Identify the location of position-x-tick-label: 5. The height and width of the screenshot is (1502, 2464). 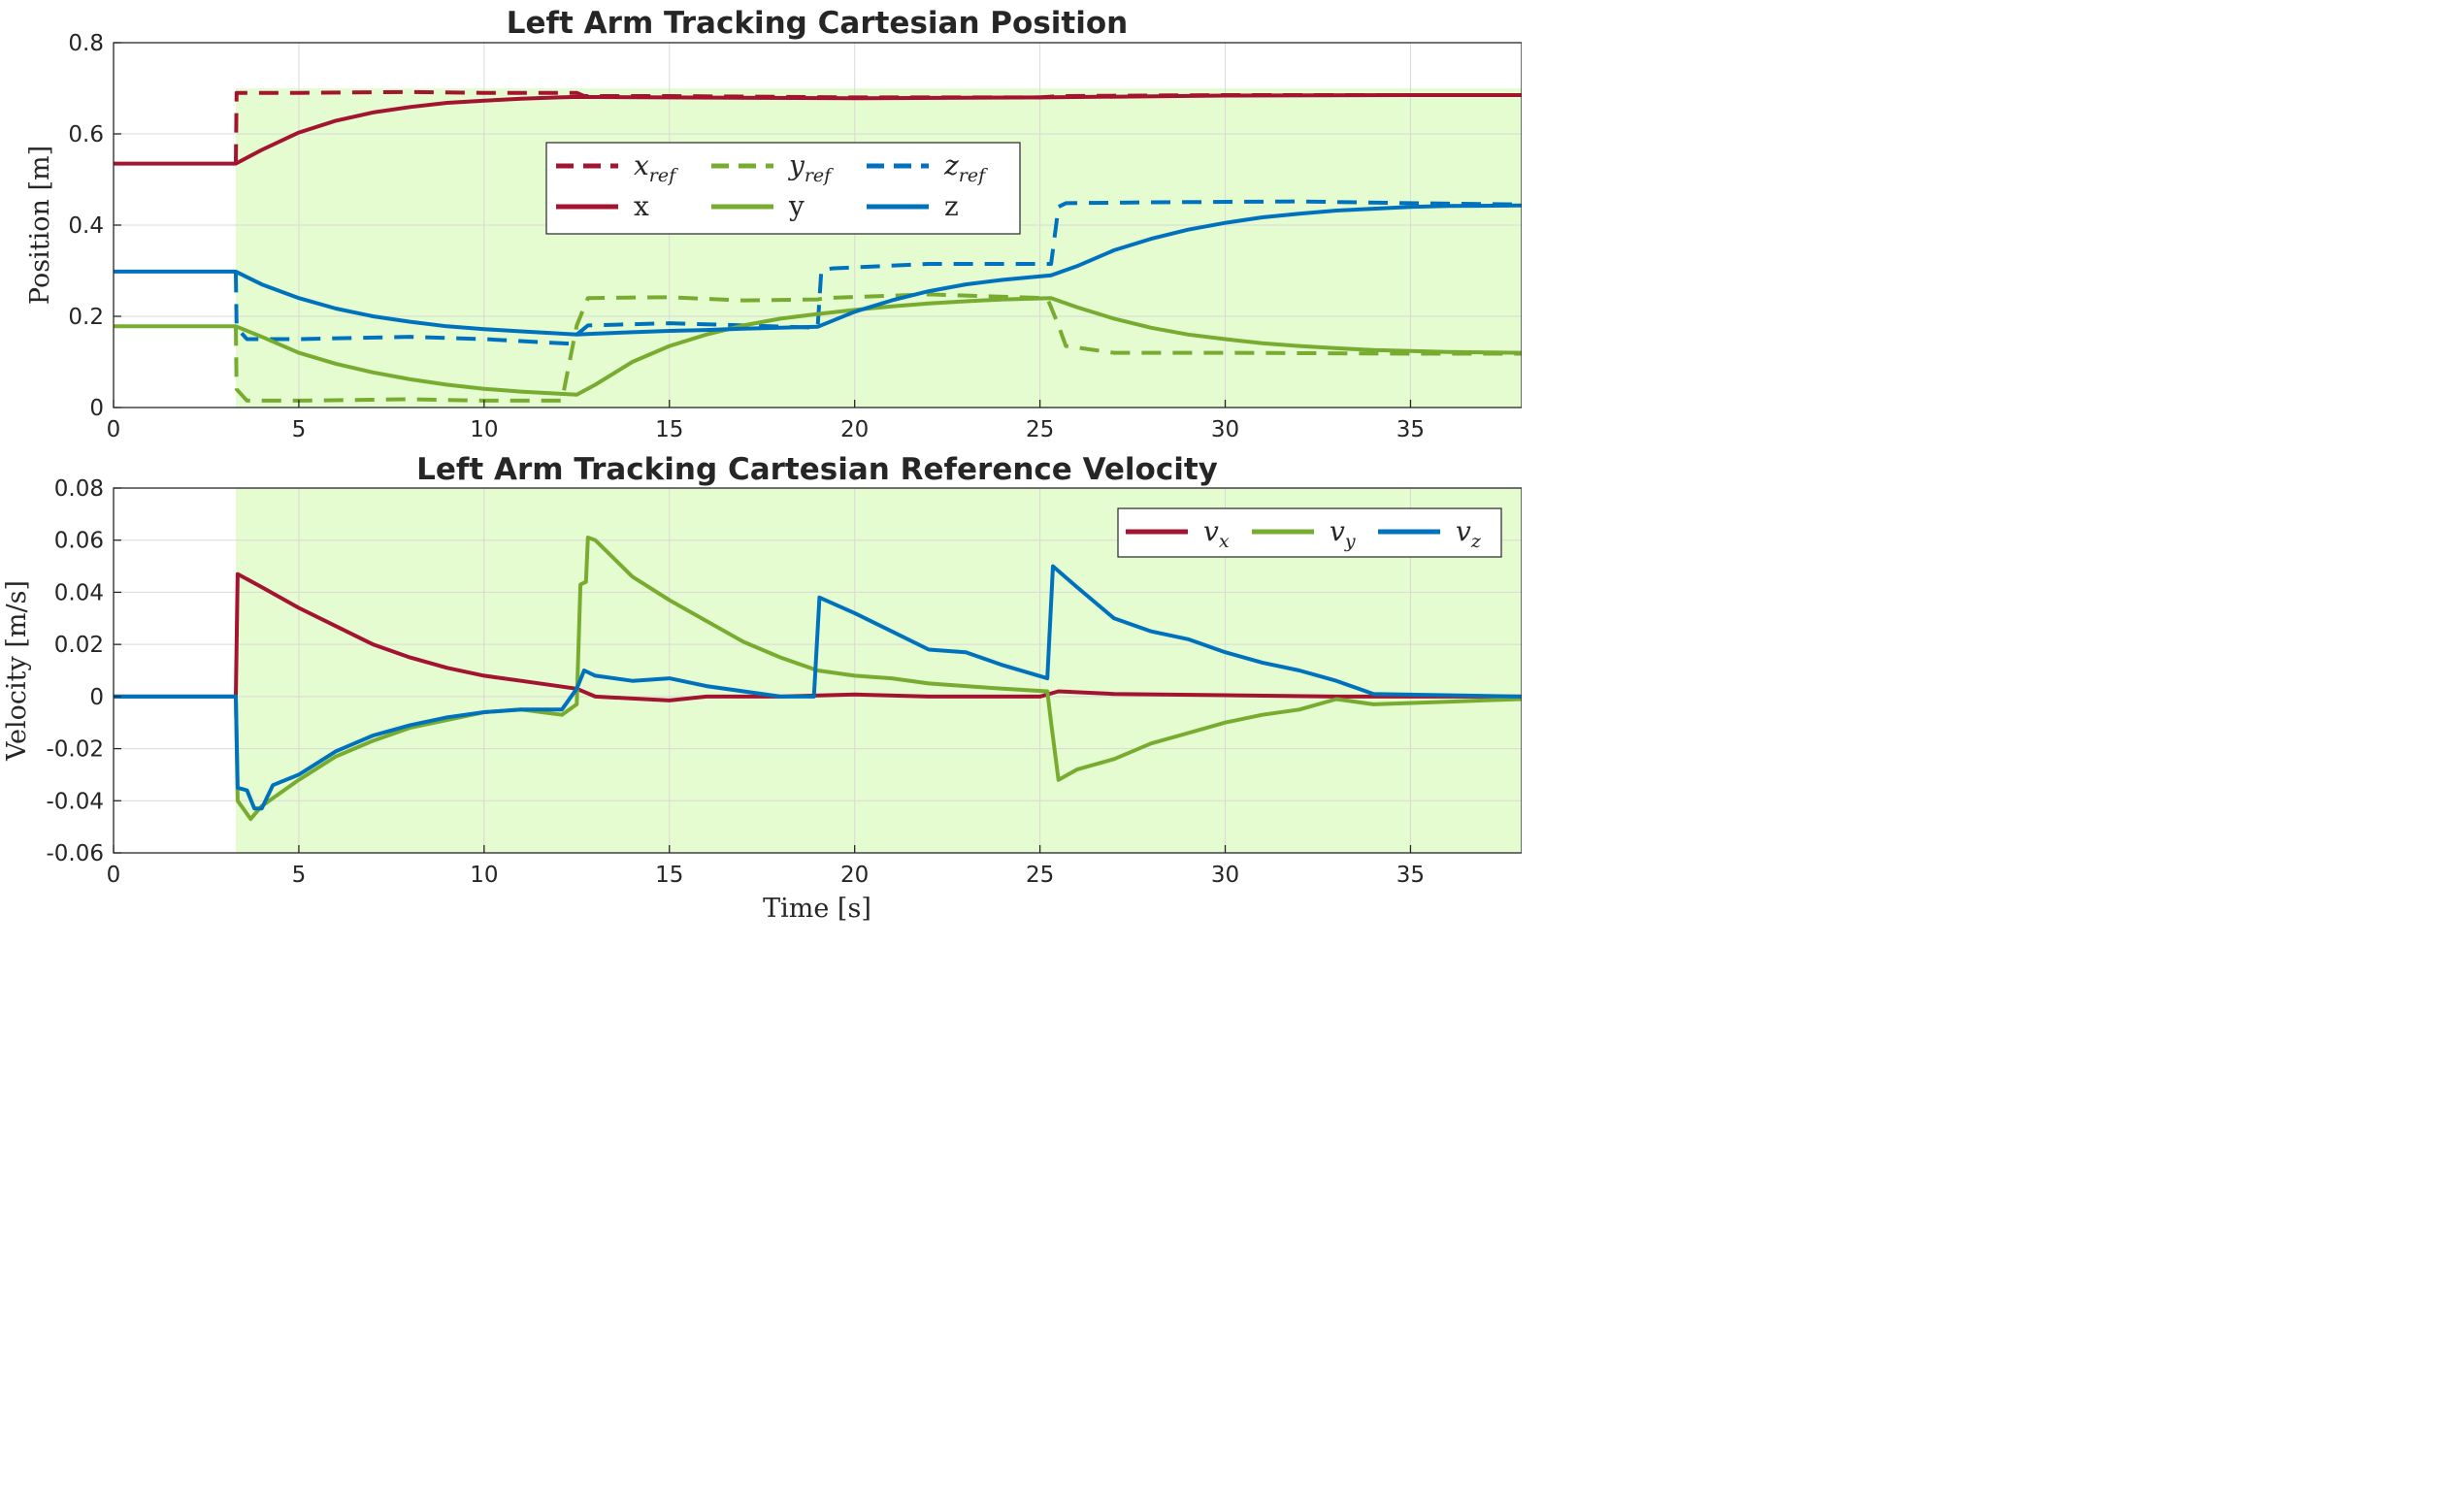
(300, 429).